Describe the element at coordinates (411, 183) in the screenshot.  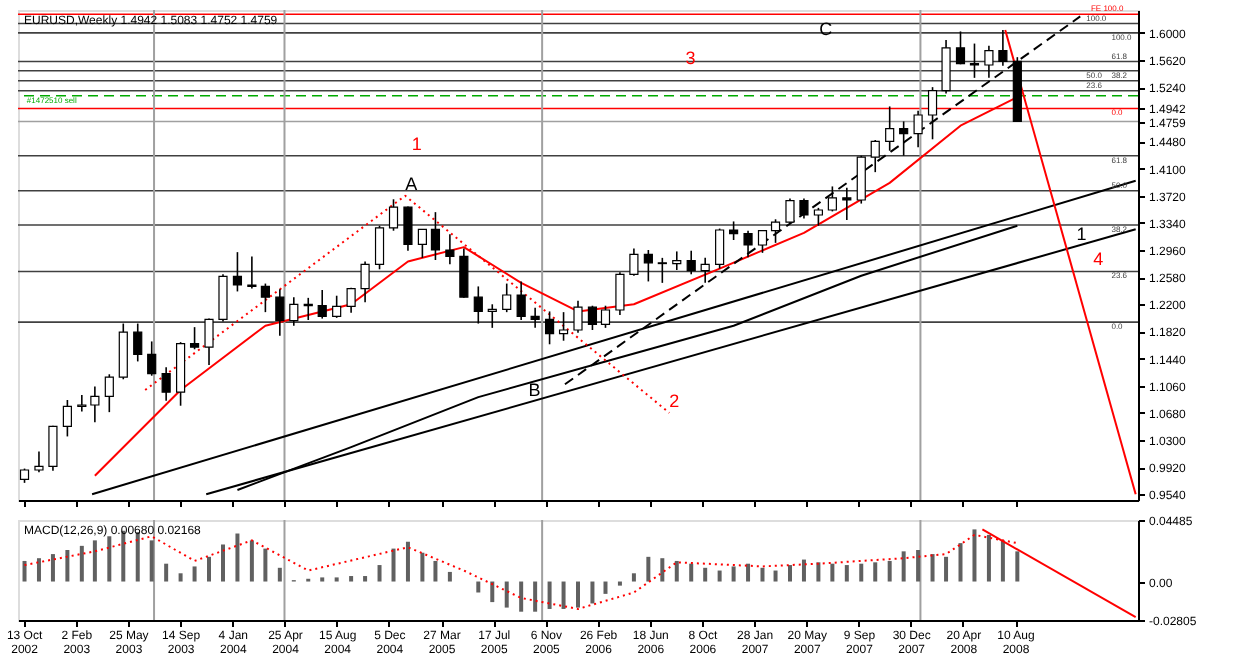
I see `annotation: A` at that location.